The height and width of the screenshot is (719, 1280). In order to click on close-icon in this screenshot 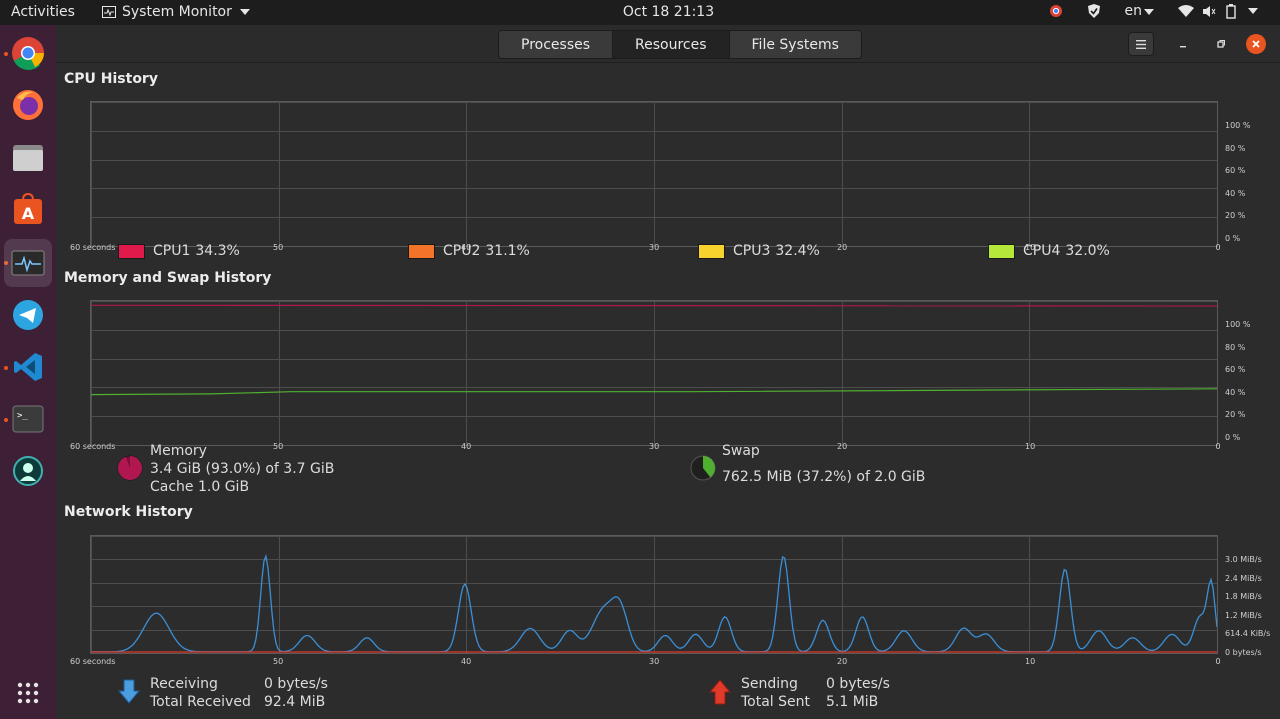, I will do `click(1256, 44)`.